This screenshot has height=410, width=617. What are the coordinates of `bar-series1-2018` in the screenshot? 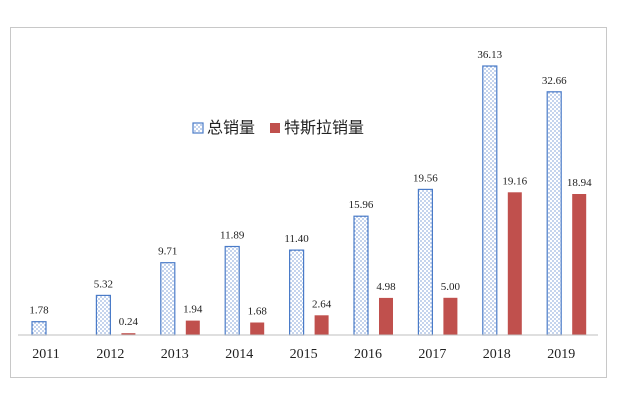 It's located at (490, 200).